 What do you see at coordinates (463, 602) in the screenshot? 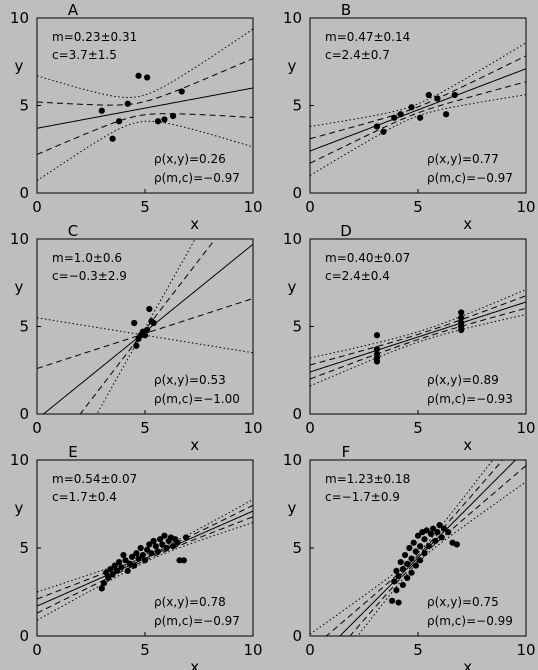
I see `rho-xy-annotation: ρ(x,y)=0.75` at bounding box center [463, 602].